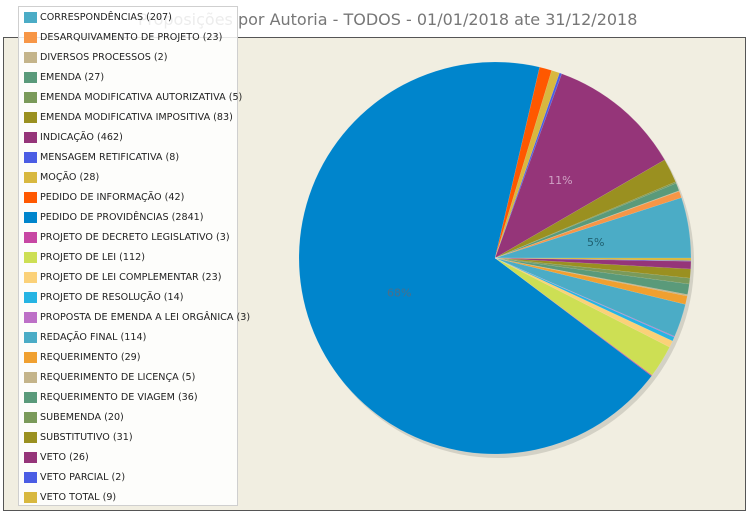 The height and width of the screenshot is (516, 750). What do you see at coordinates (92, 257) in the screenshot?
I see `legend-label: PROJETO DE LEI (112)` at bounding box center [92, 257].